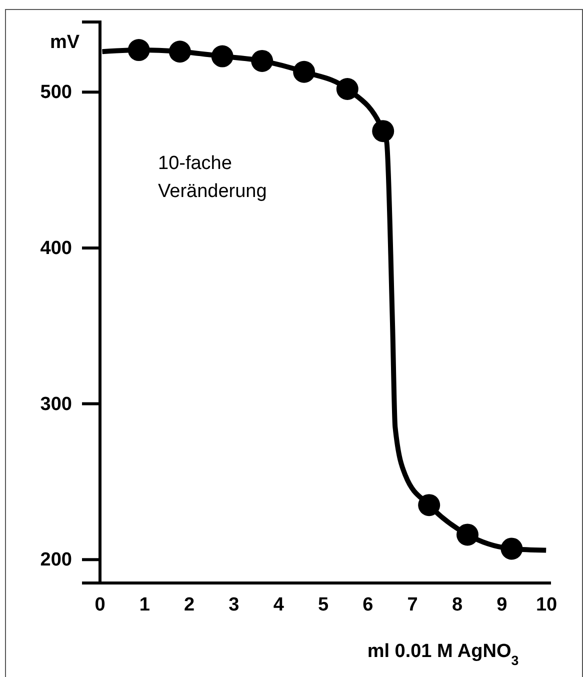 This screenshot has height=677, width=583. Describe the element at coordinates (278, 605) in the screenshot. I see `x-tick-label: 4` at that location.